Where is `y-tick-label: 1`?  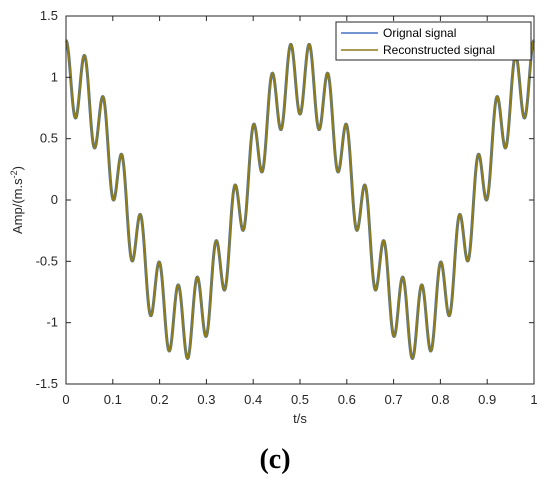
y-tick-label: 1 is located at coordinates (54, 76).